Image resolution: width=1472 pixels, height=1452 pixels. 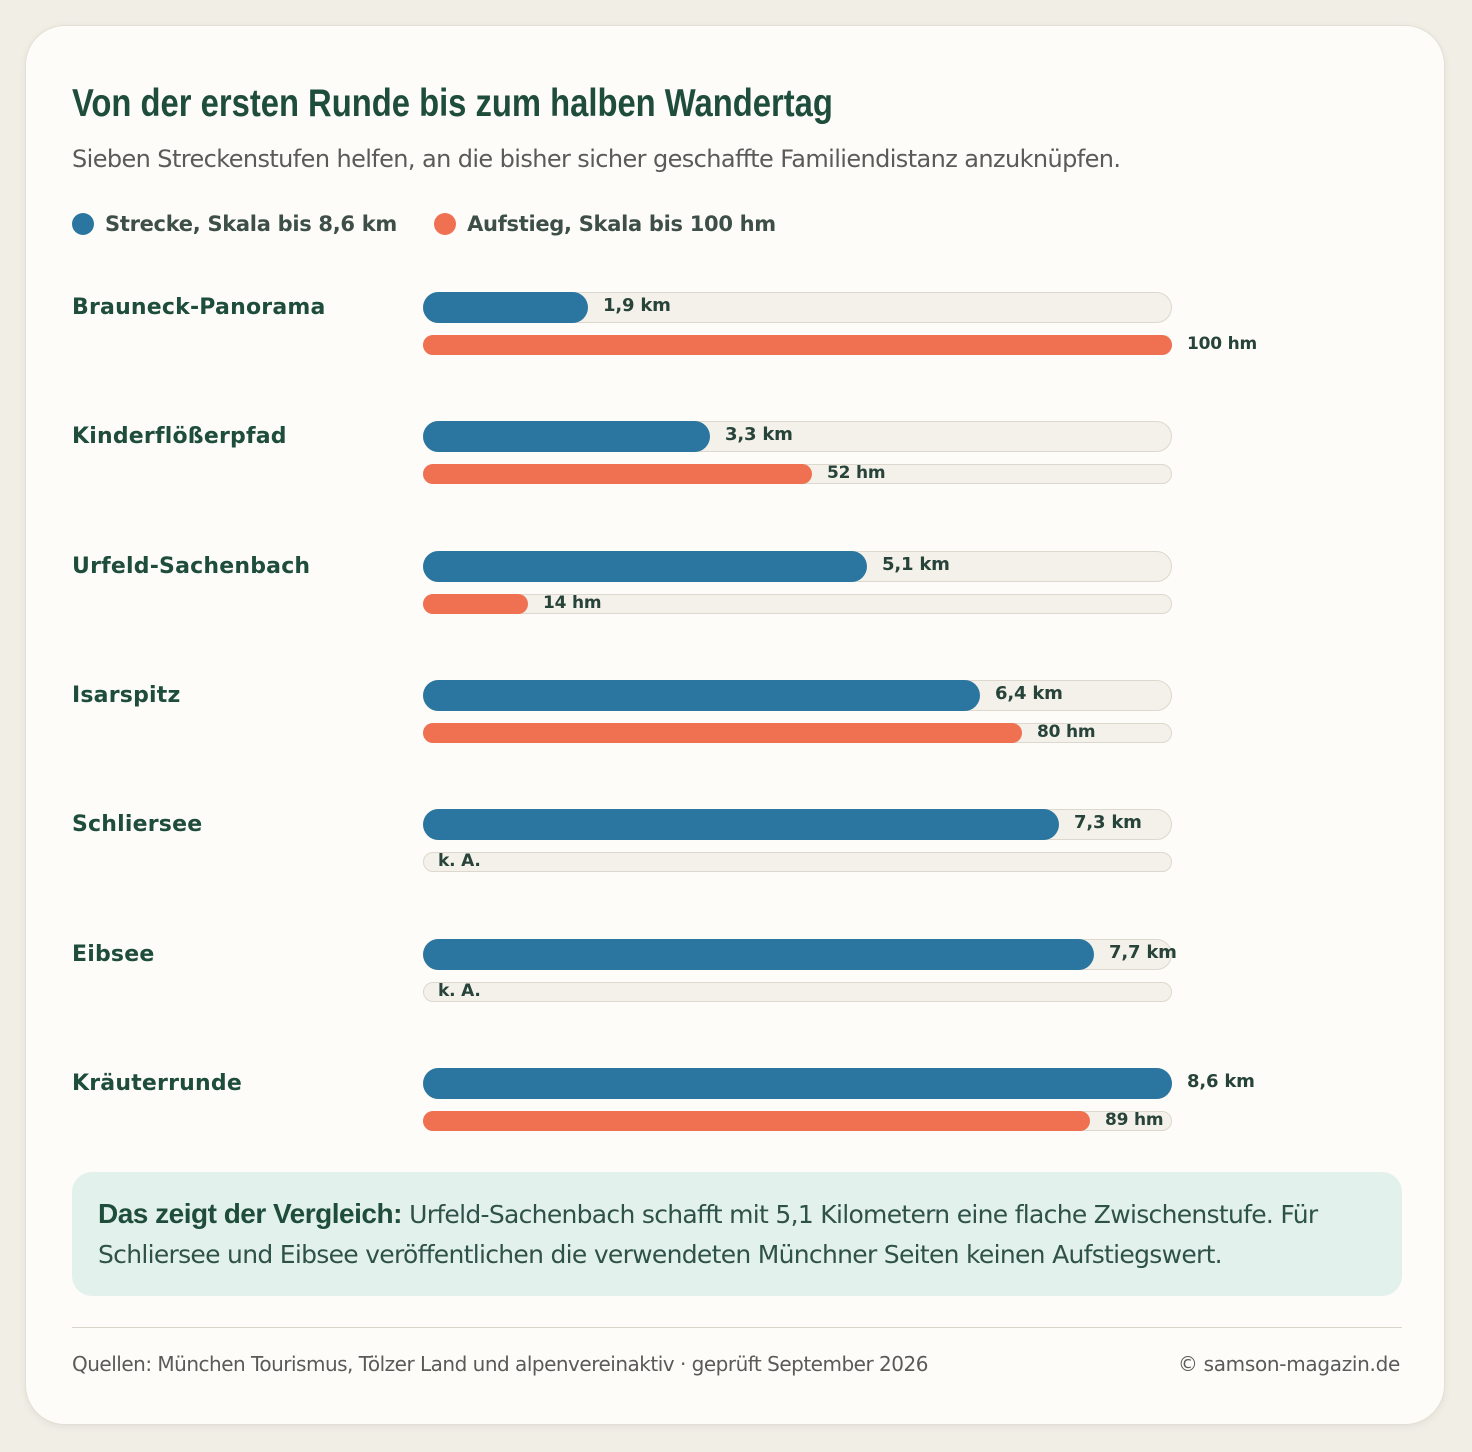 I want to click on category-label-urfeld-sachenbach: Urfeld-Sachenbach, so click(x=191, y=566).